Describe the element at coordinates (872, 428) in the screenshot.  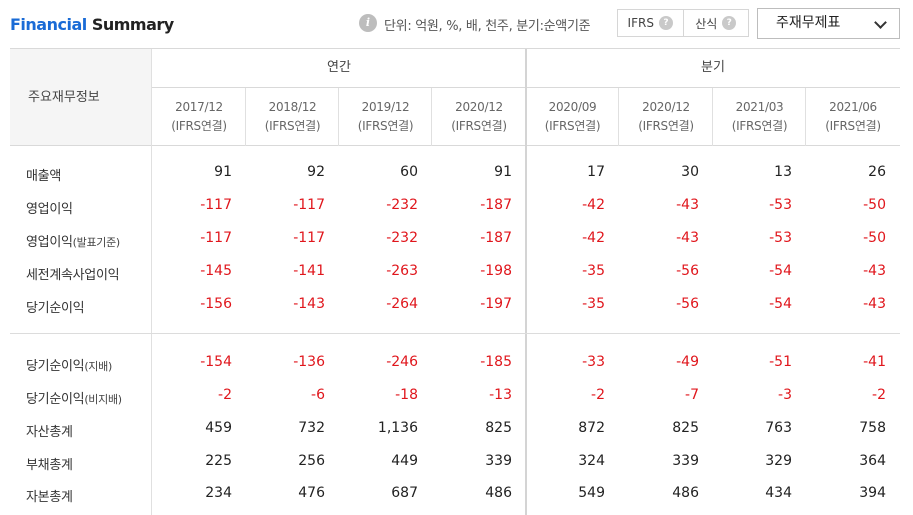
I see `table-cell: 758` at that location.